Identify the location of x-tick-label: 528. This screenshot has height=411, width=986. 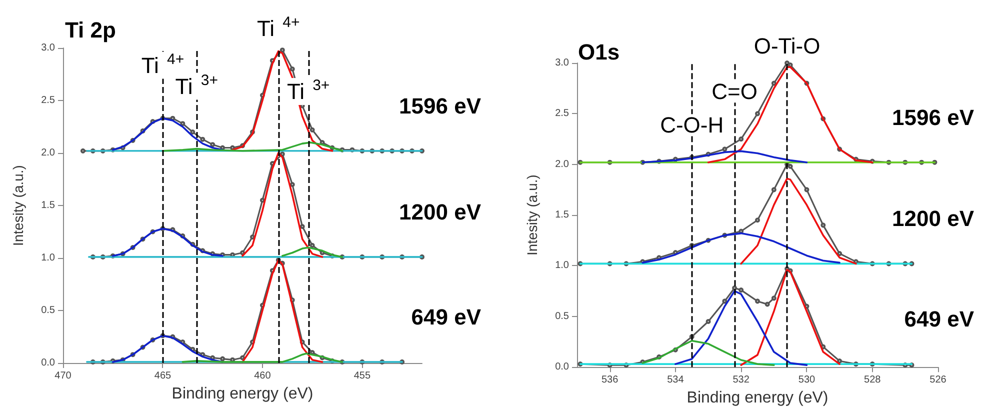
(873, 380).